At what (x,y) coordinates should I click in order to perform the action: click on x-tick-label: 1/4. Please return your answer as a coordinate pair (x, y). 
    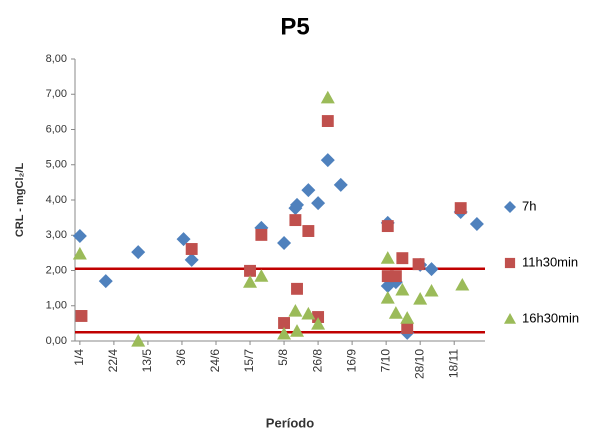
    Looking at the image, I should click on (79, 357).